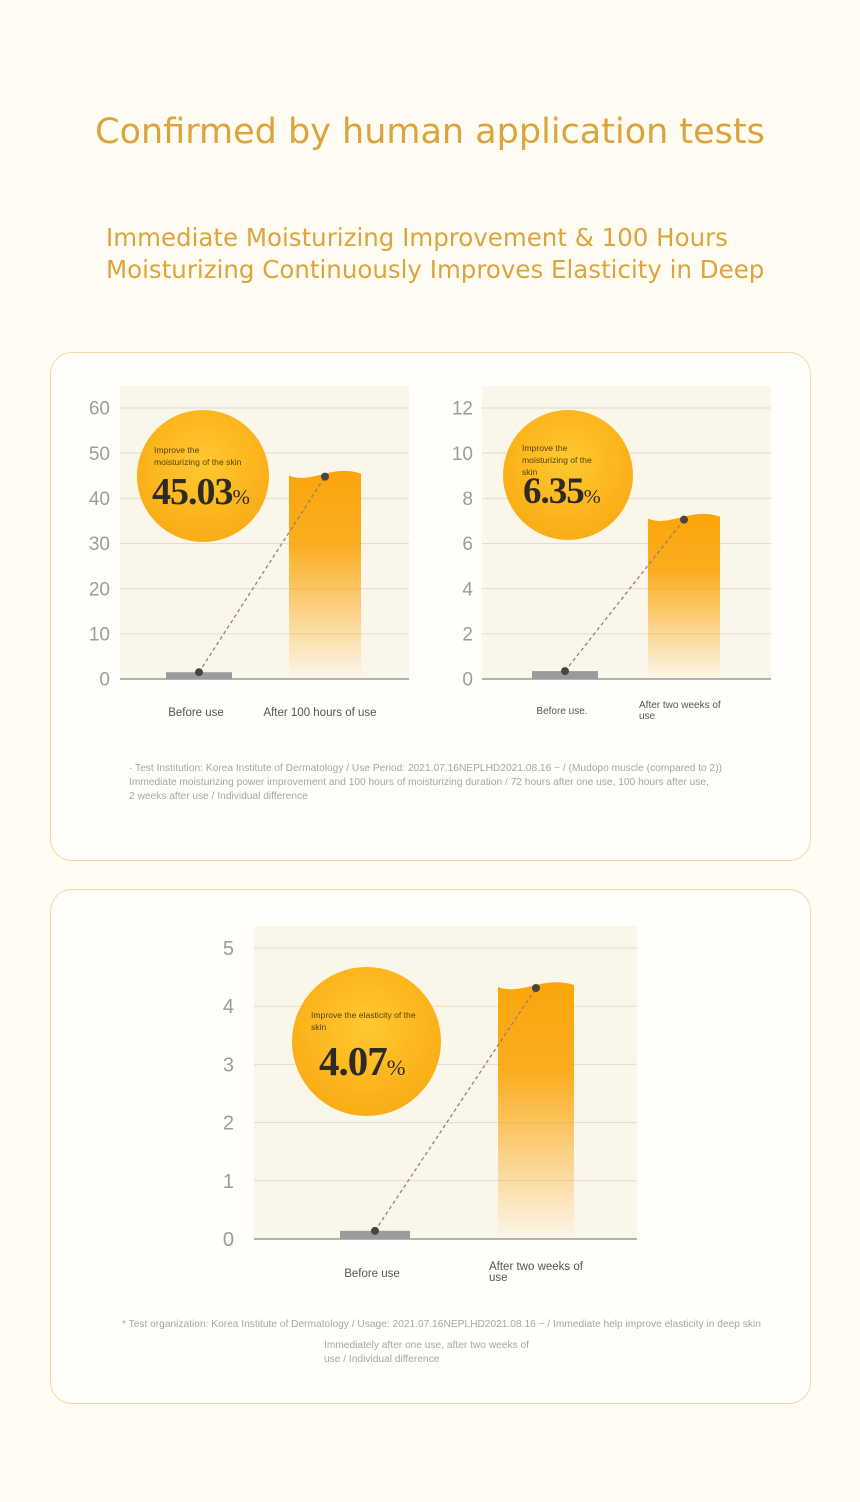  I want to click on bar-before, so click(375, 1234).